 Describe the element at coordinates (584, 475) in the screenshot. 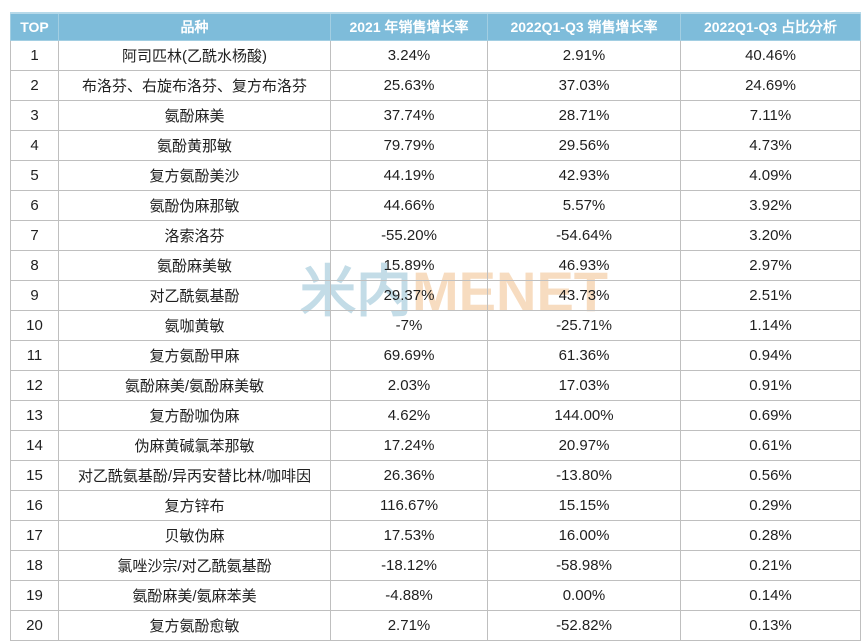

I see `growth-2022-cell: -13.80%` at that location.